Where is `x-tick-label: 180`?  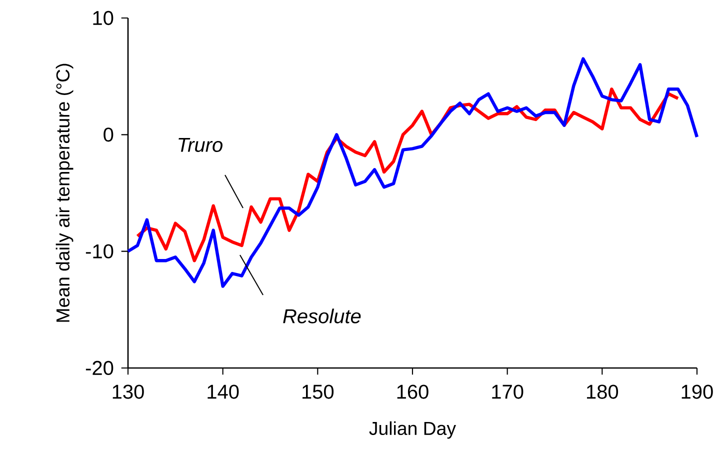
x-tick-label: 180 is located at coordinates (602, 391).